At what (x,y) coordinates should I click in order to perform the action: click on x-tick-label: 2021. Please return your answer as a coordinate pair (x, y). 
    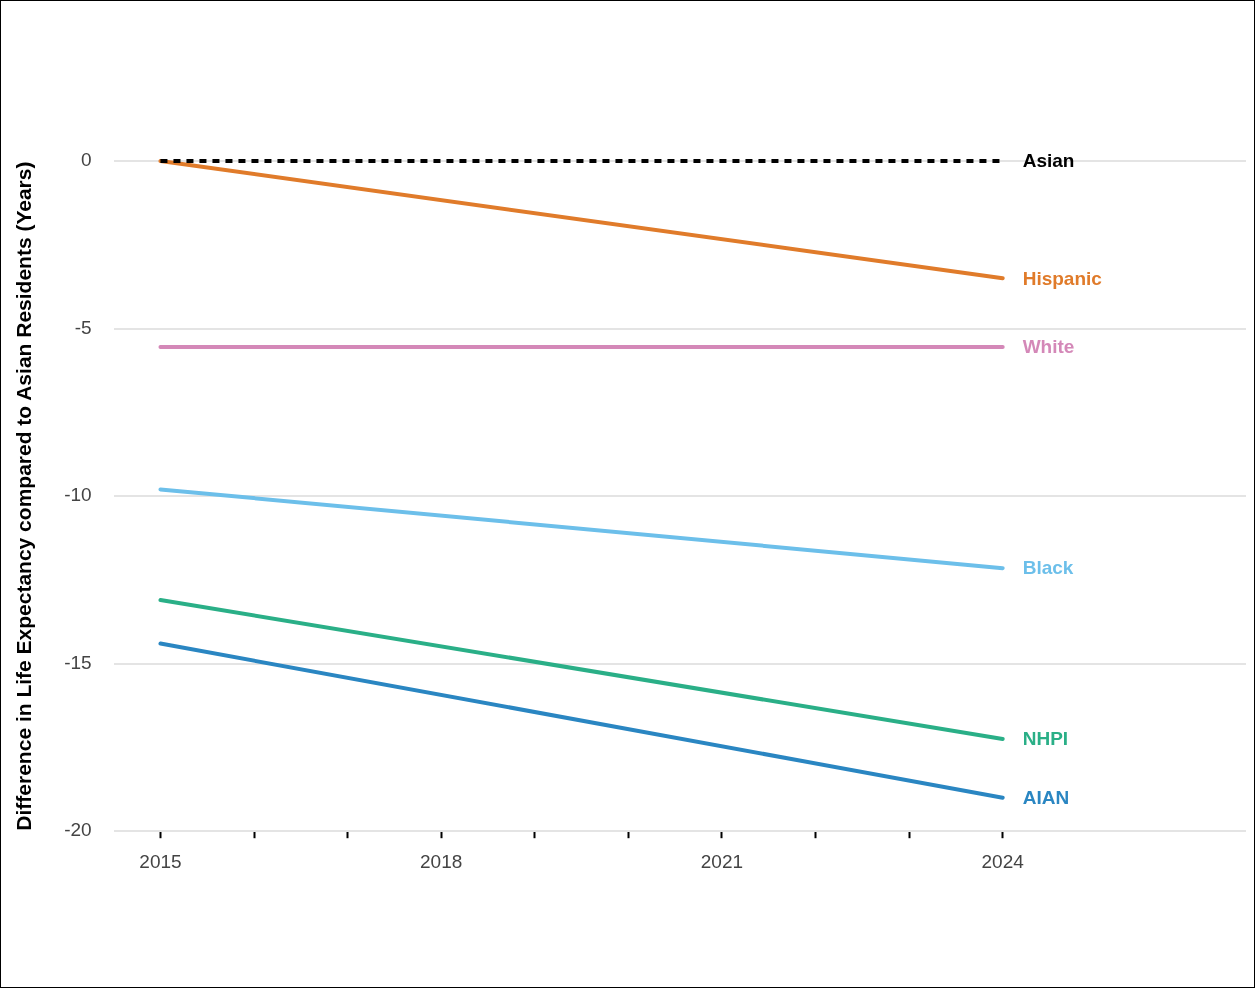
    Looking at the image, I should click on (722, 861).